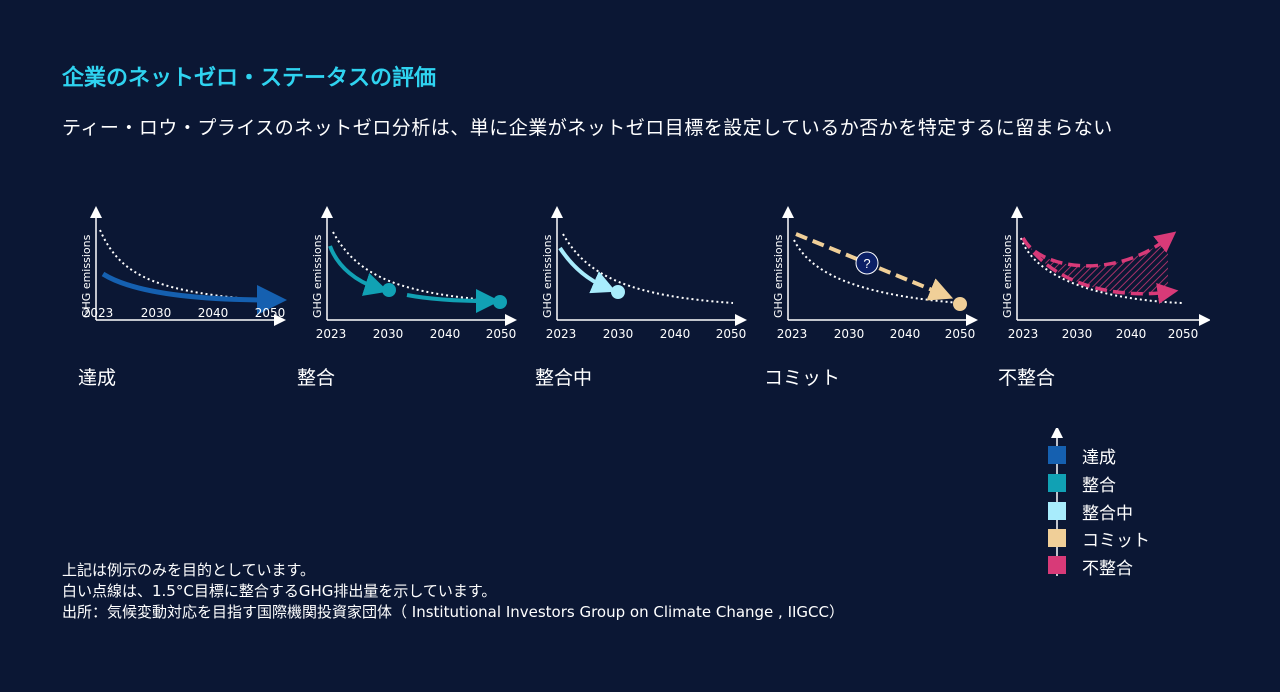  I want to click on panel-label-aligned: 整合, so click(316, 378).